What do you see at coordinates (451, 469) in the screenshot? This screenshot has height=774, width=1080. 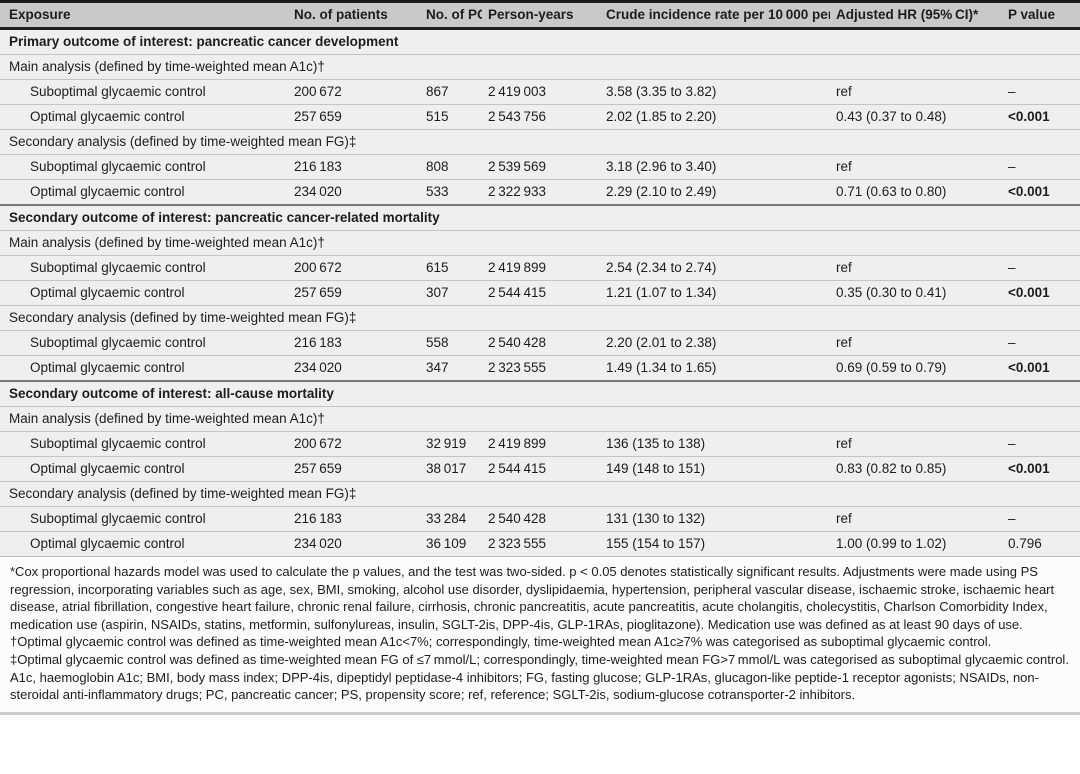 I see `cell-pc: 38 017` at bounding box center [451, 469].